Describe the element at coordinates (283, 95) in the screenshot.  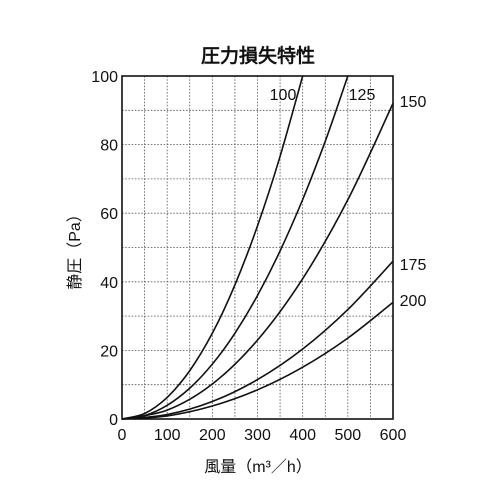
I see `series-label-100: 100` at that location.